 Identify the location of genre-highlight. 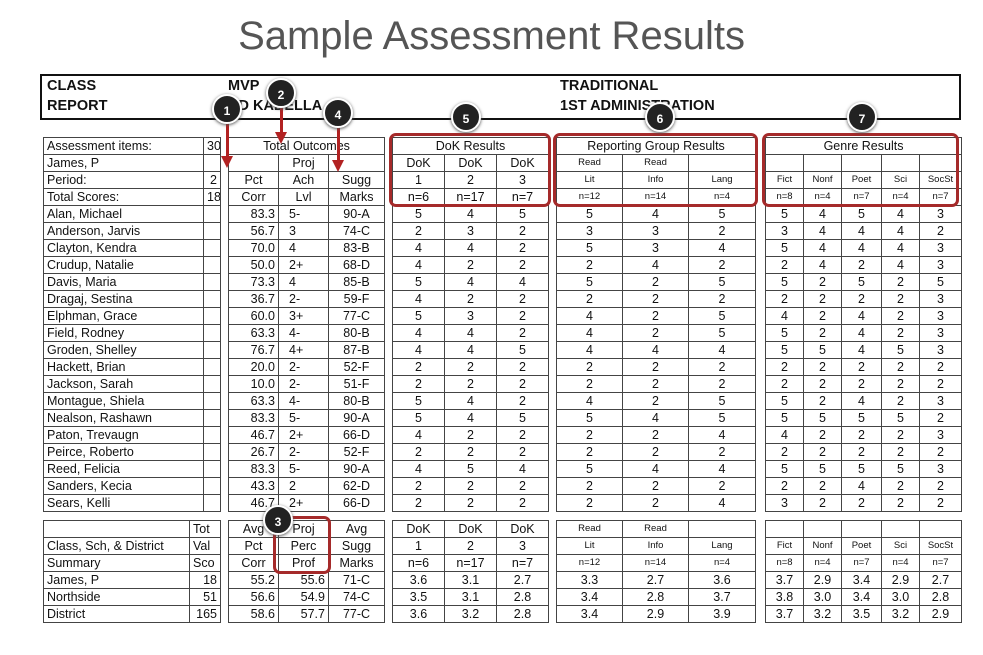
(860, 170).